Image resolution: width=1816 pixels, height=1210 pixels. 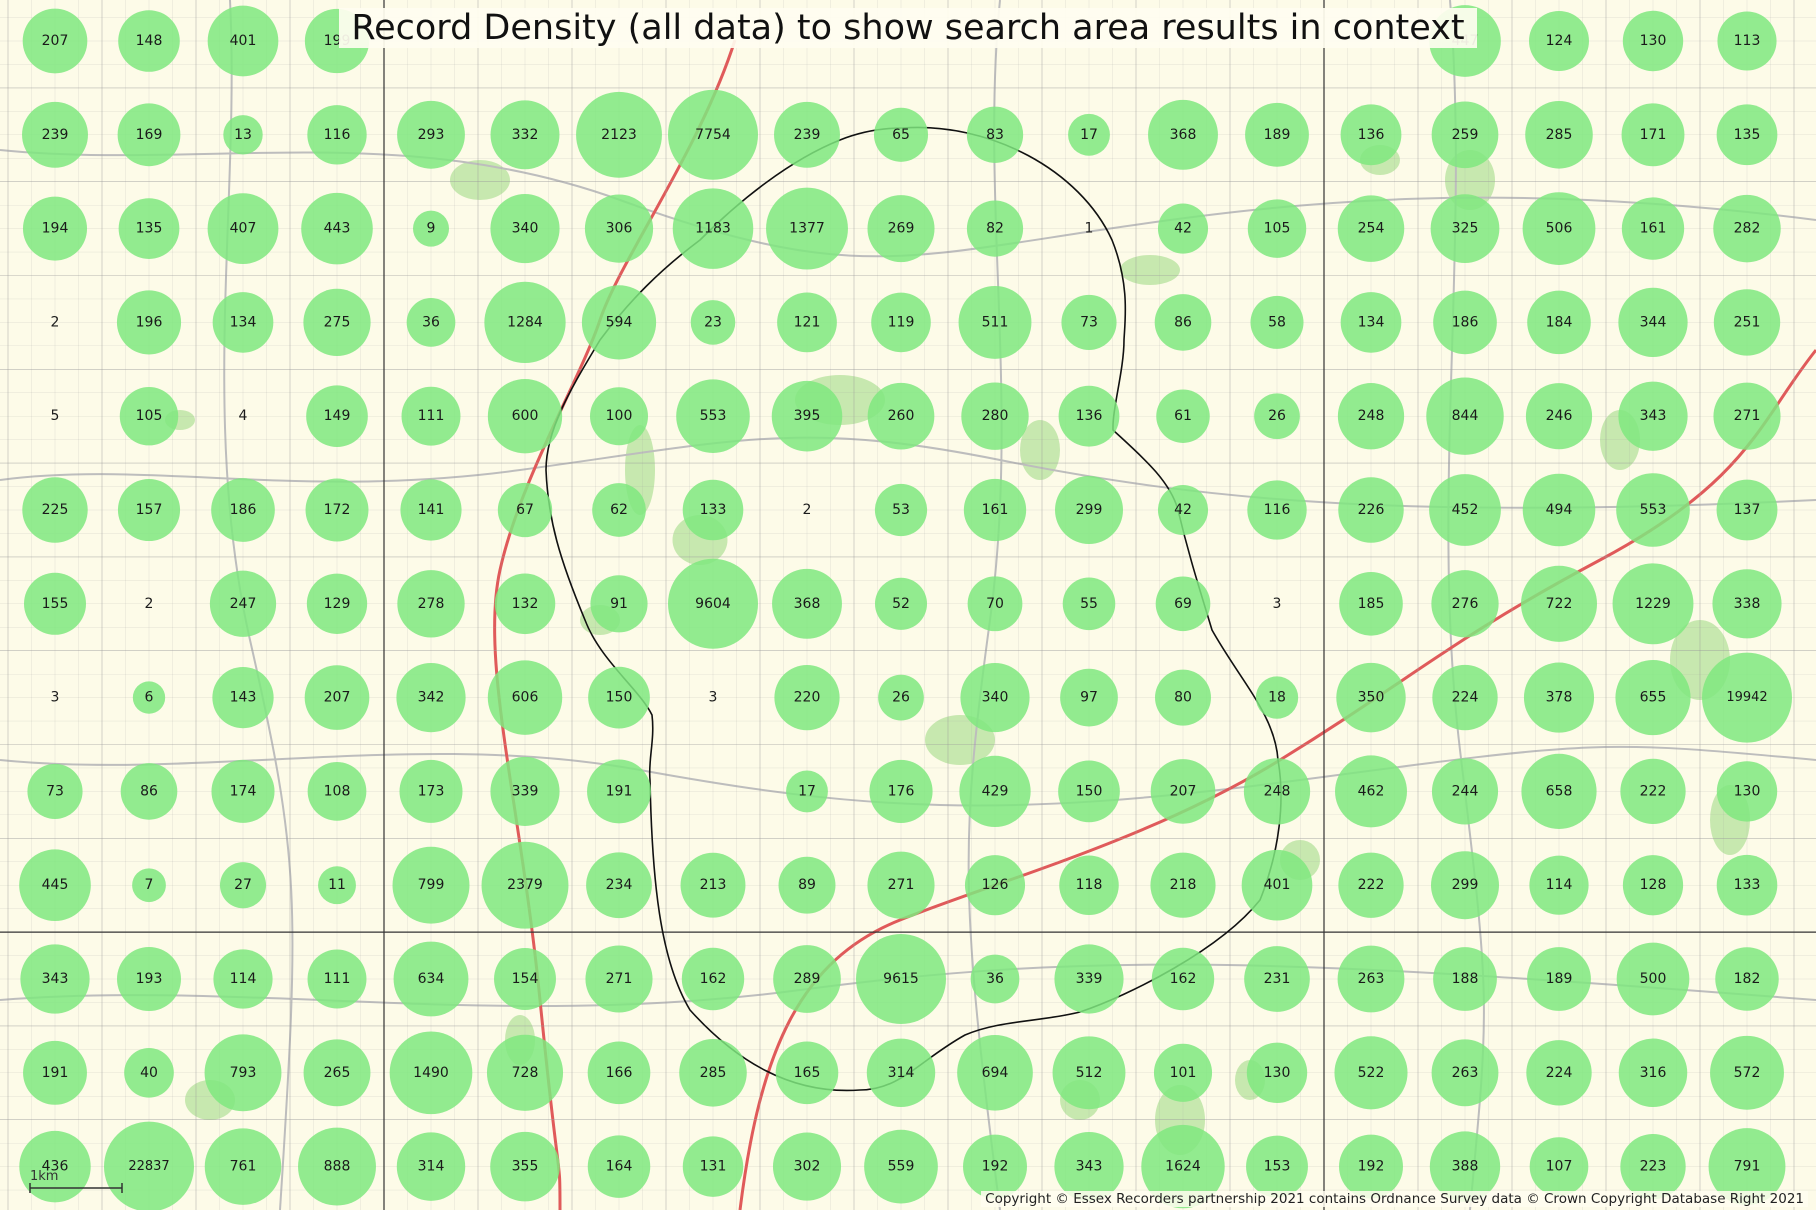 I want to click on record-count-label: 126, so click(x=995, y=885).